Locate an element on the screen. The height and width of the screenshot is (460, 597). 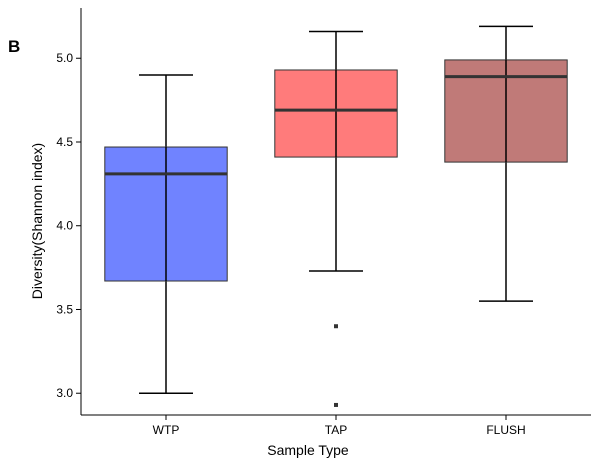
x-axis-ticks: WTP TAP FLUSH is located at coordinates (339, 426).